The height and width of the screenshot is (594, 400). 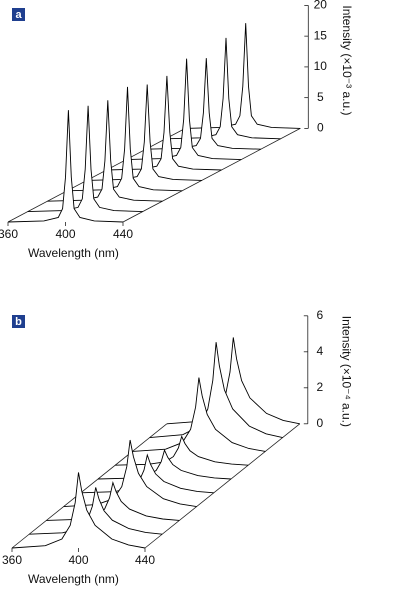 I want to click on y-tick-label: 20, so click(x=321, y=6).